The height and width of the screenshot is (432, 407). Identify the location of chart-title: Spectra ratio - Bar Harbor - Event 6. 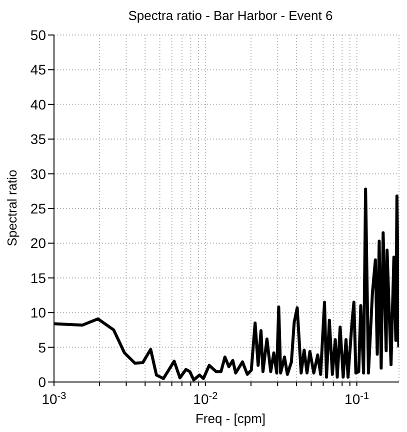
(230, 15).